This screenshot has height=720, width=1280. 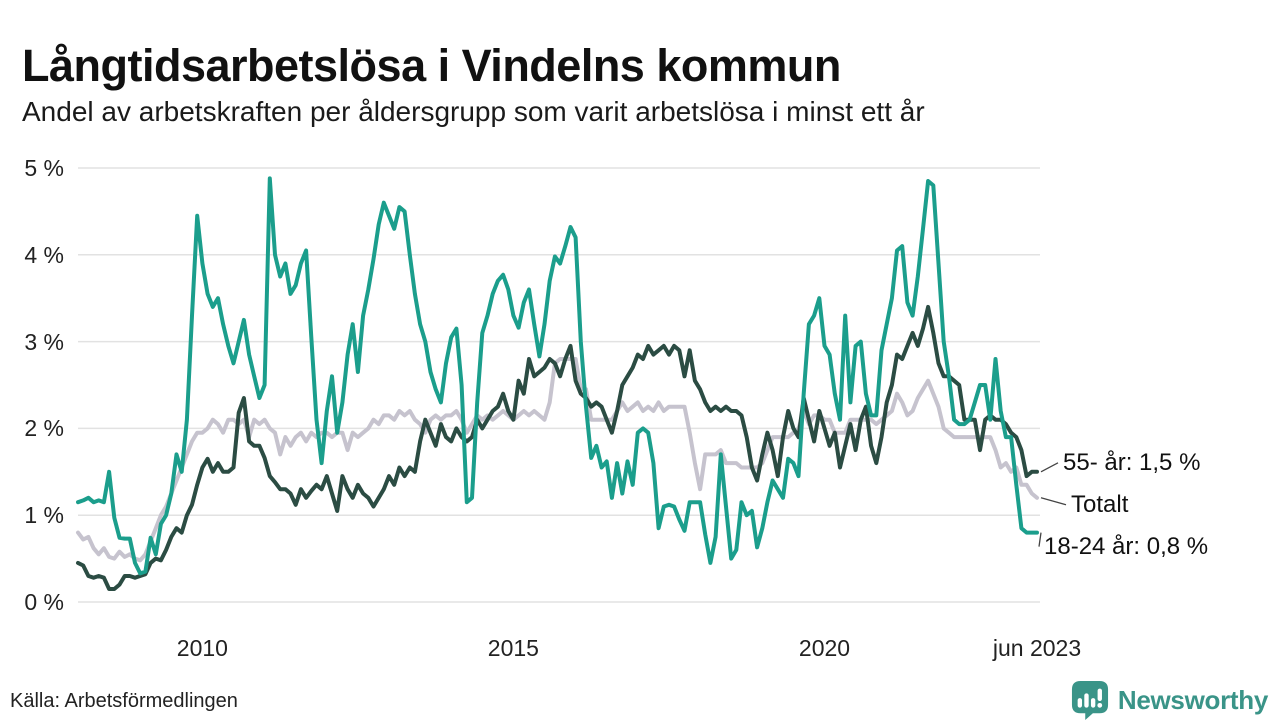 What do you see at coordinates (44, 254) in the screenshot?
I see `y-tick-label: 4 %` at bounding box center [44, 254].